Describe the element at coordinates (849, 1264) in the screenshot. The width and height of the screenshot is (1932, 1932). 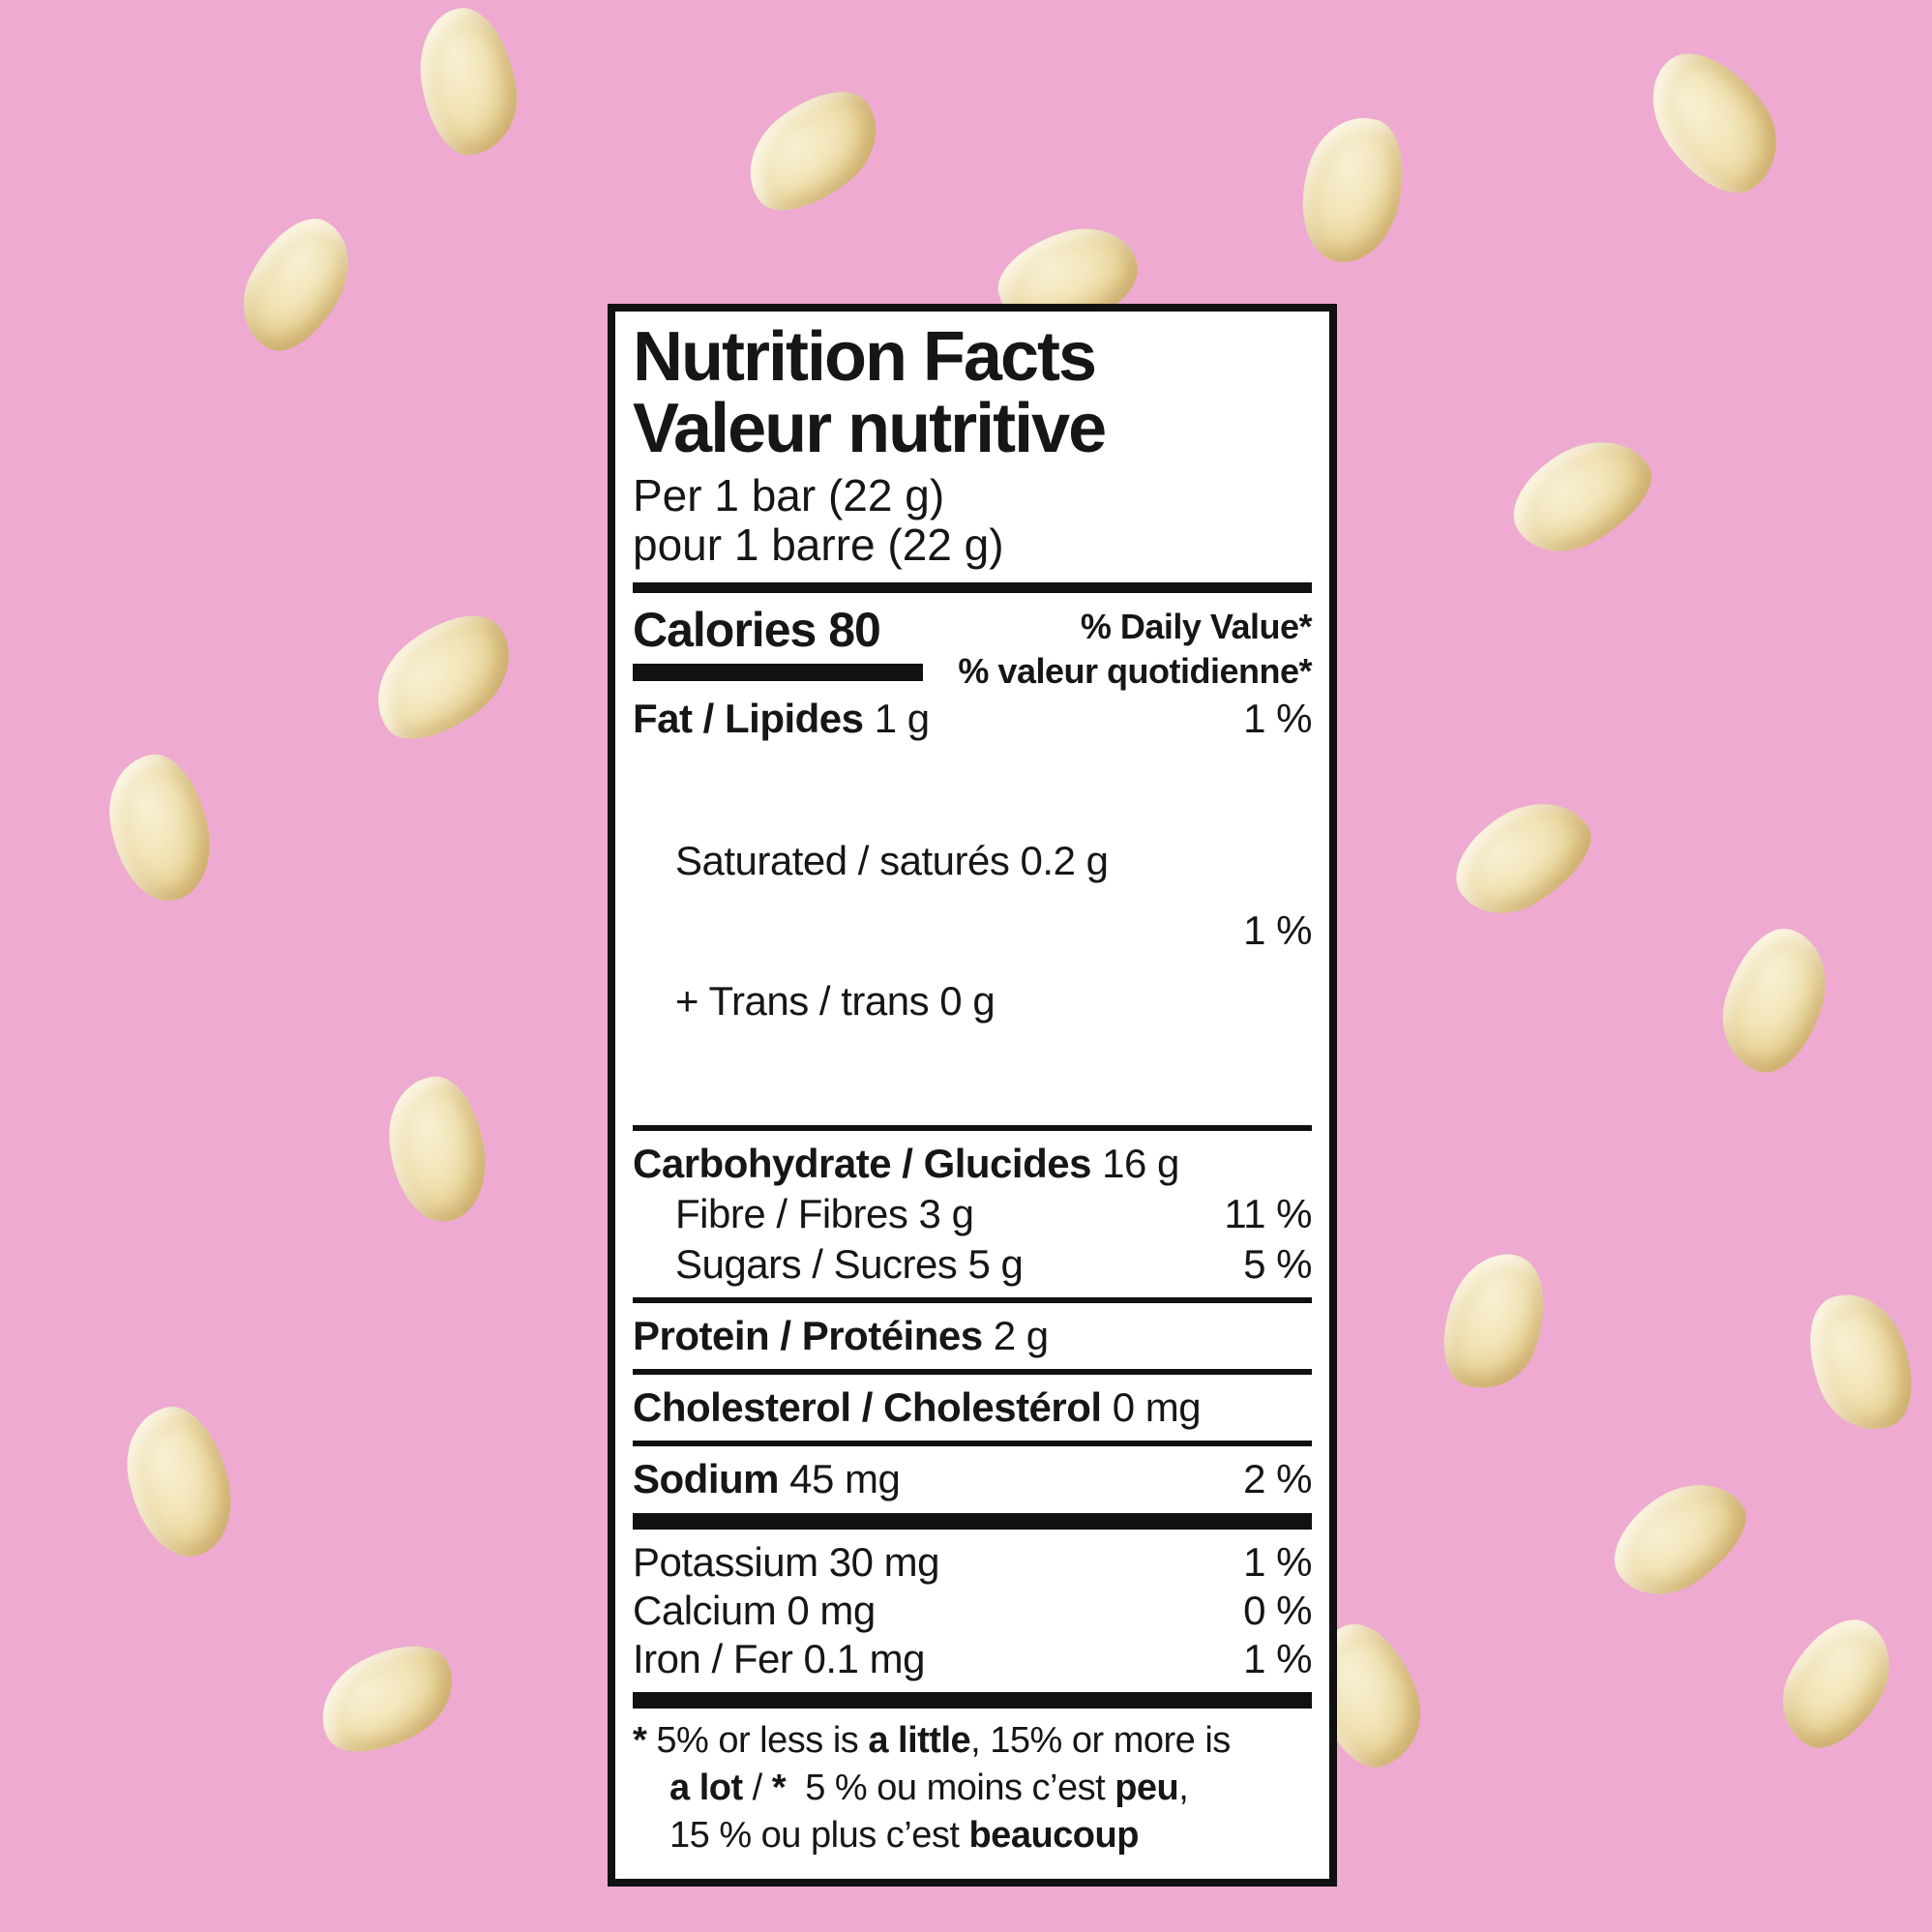
I see `row-sugars-label: Sugars / Sucres 5 g` at that location.